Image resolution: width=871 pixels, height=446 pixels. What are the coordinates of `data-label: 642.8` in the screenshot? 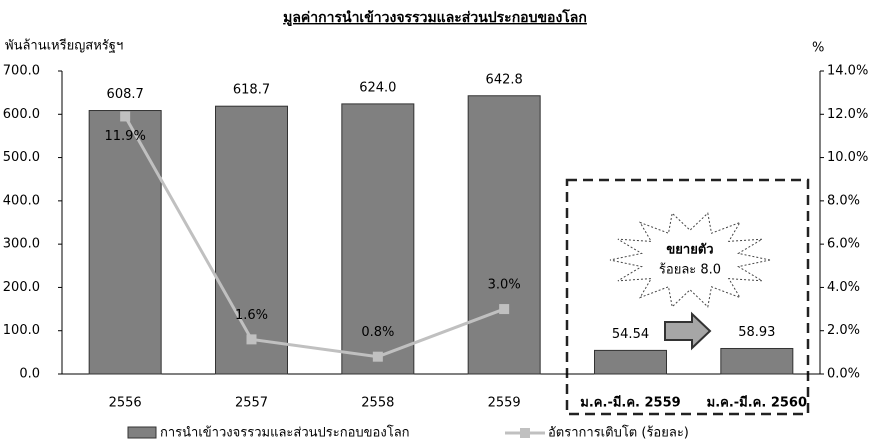 It's located at (504, 79).